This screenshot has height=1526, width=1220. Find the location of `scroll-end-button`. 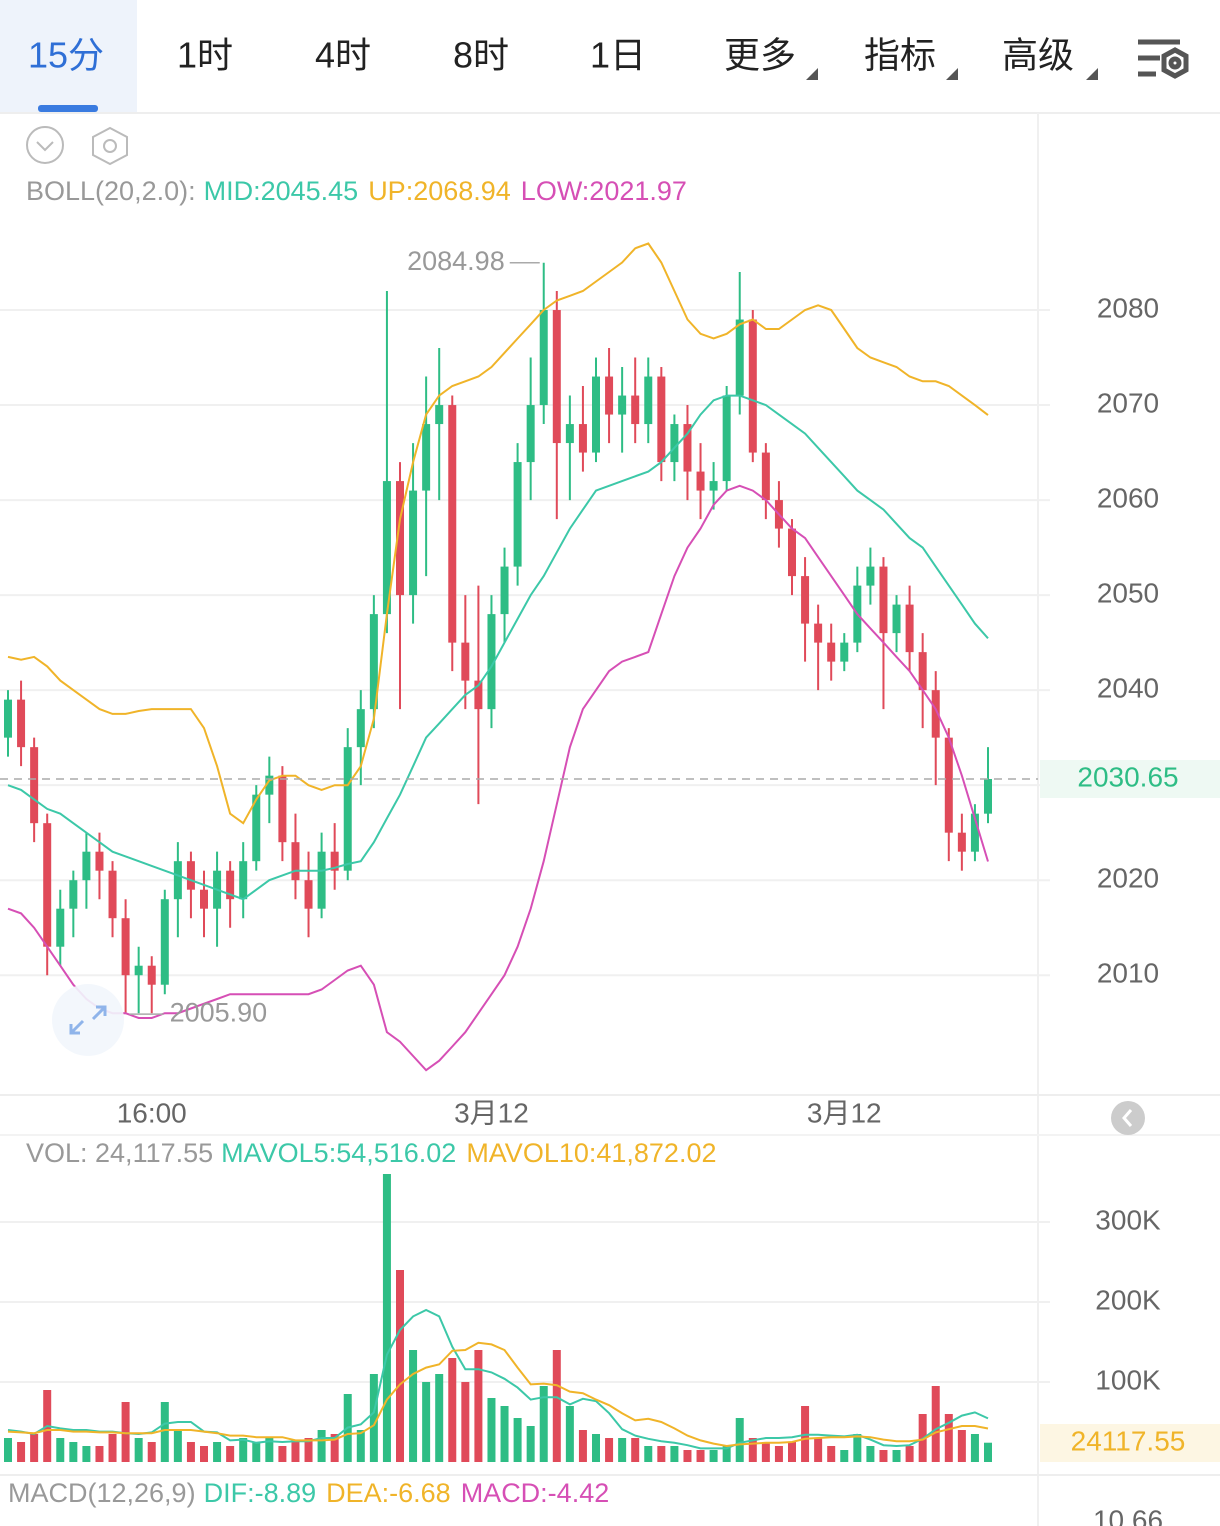

scroll-end-button is located at coordinates (1128, 1118).